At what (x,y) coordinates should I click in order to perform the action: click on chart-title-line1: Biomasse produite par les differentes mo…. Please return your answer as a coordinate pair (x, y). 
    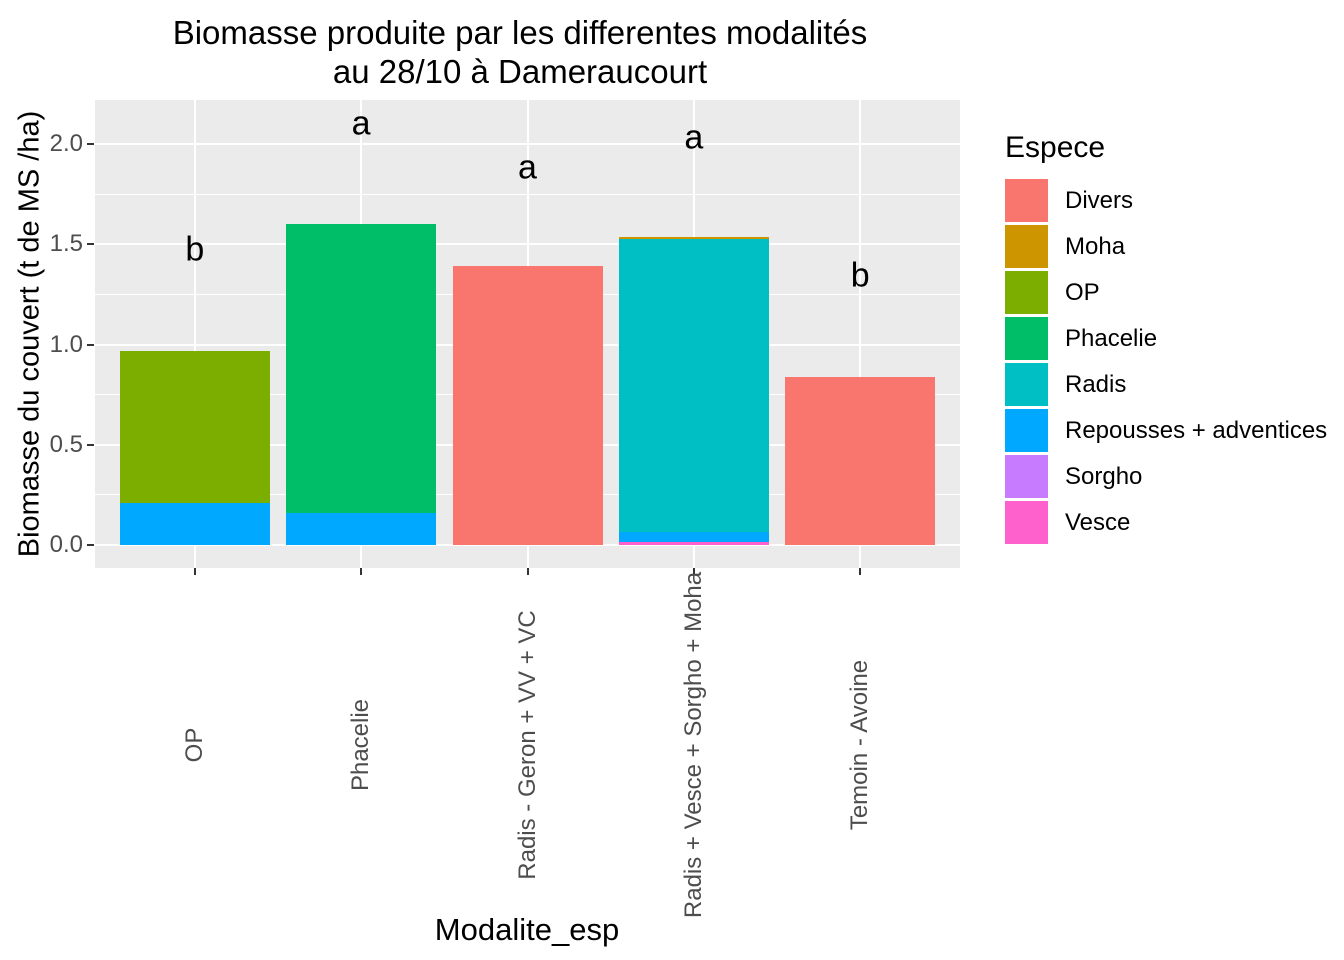
    Looking at the image, I should click on (520, 32).